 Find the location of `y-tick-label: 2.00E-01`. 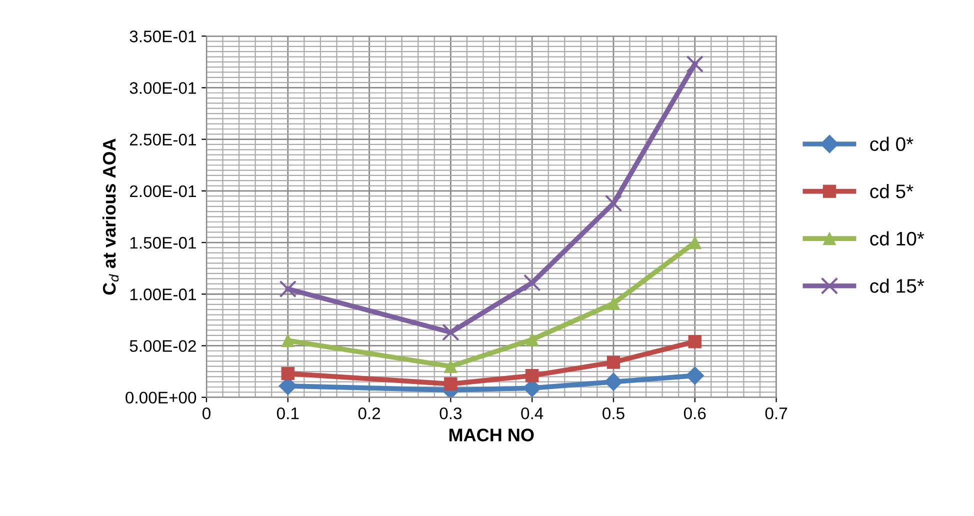

y-tick-label: 2.00E-01 is located at coordinates (163, 191).